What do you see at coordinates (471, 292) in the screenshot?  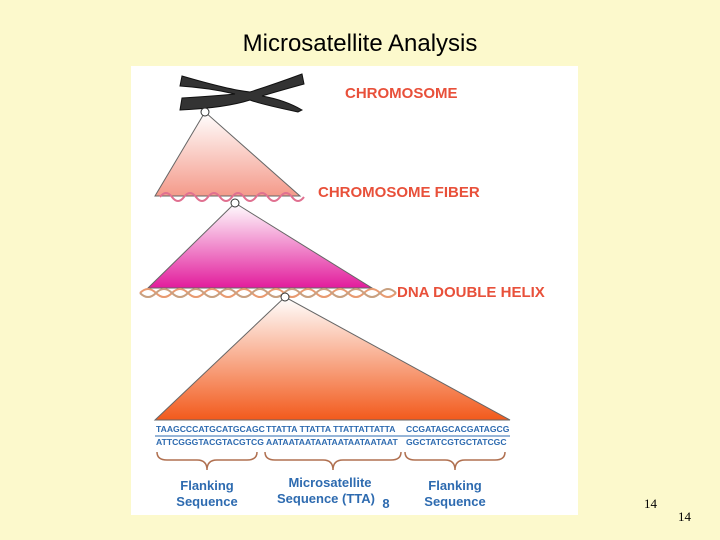 I see `level-label: DNA DOUBLE HELIX` at bounding box center [471, 292].